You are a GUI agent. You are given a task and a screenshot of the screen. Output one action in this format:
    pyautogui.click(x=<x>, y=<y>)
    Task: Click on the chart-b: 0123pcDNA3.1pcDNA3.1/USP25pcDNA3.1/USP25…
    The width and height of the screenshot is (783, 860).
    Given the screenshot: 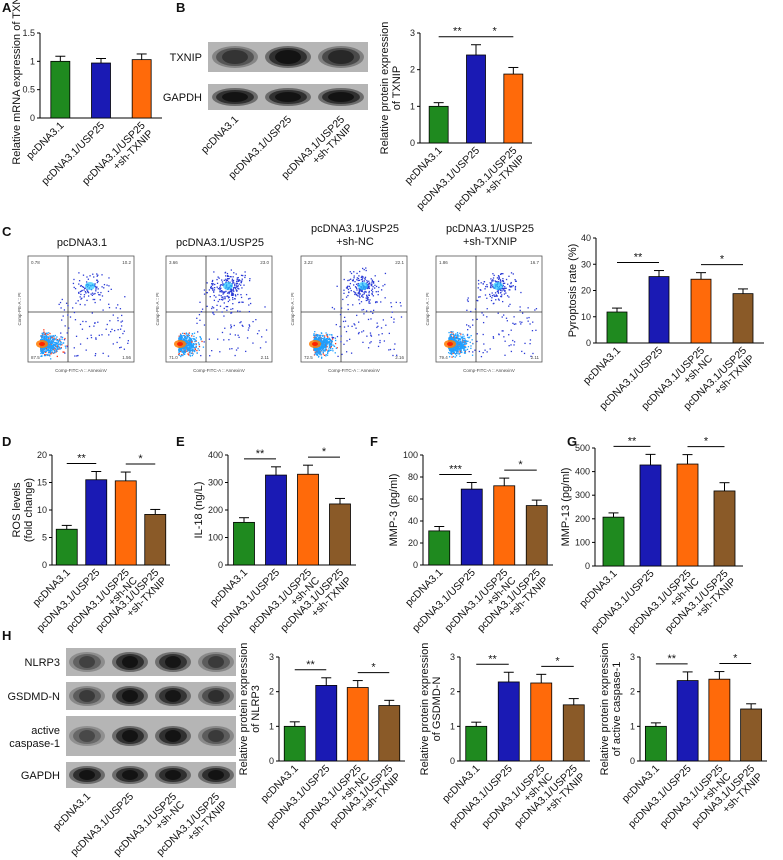 What is the action you would take?
    pyautogui.click(x=455, y=117)
    